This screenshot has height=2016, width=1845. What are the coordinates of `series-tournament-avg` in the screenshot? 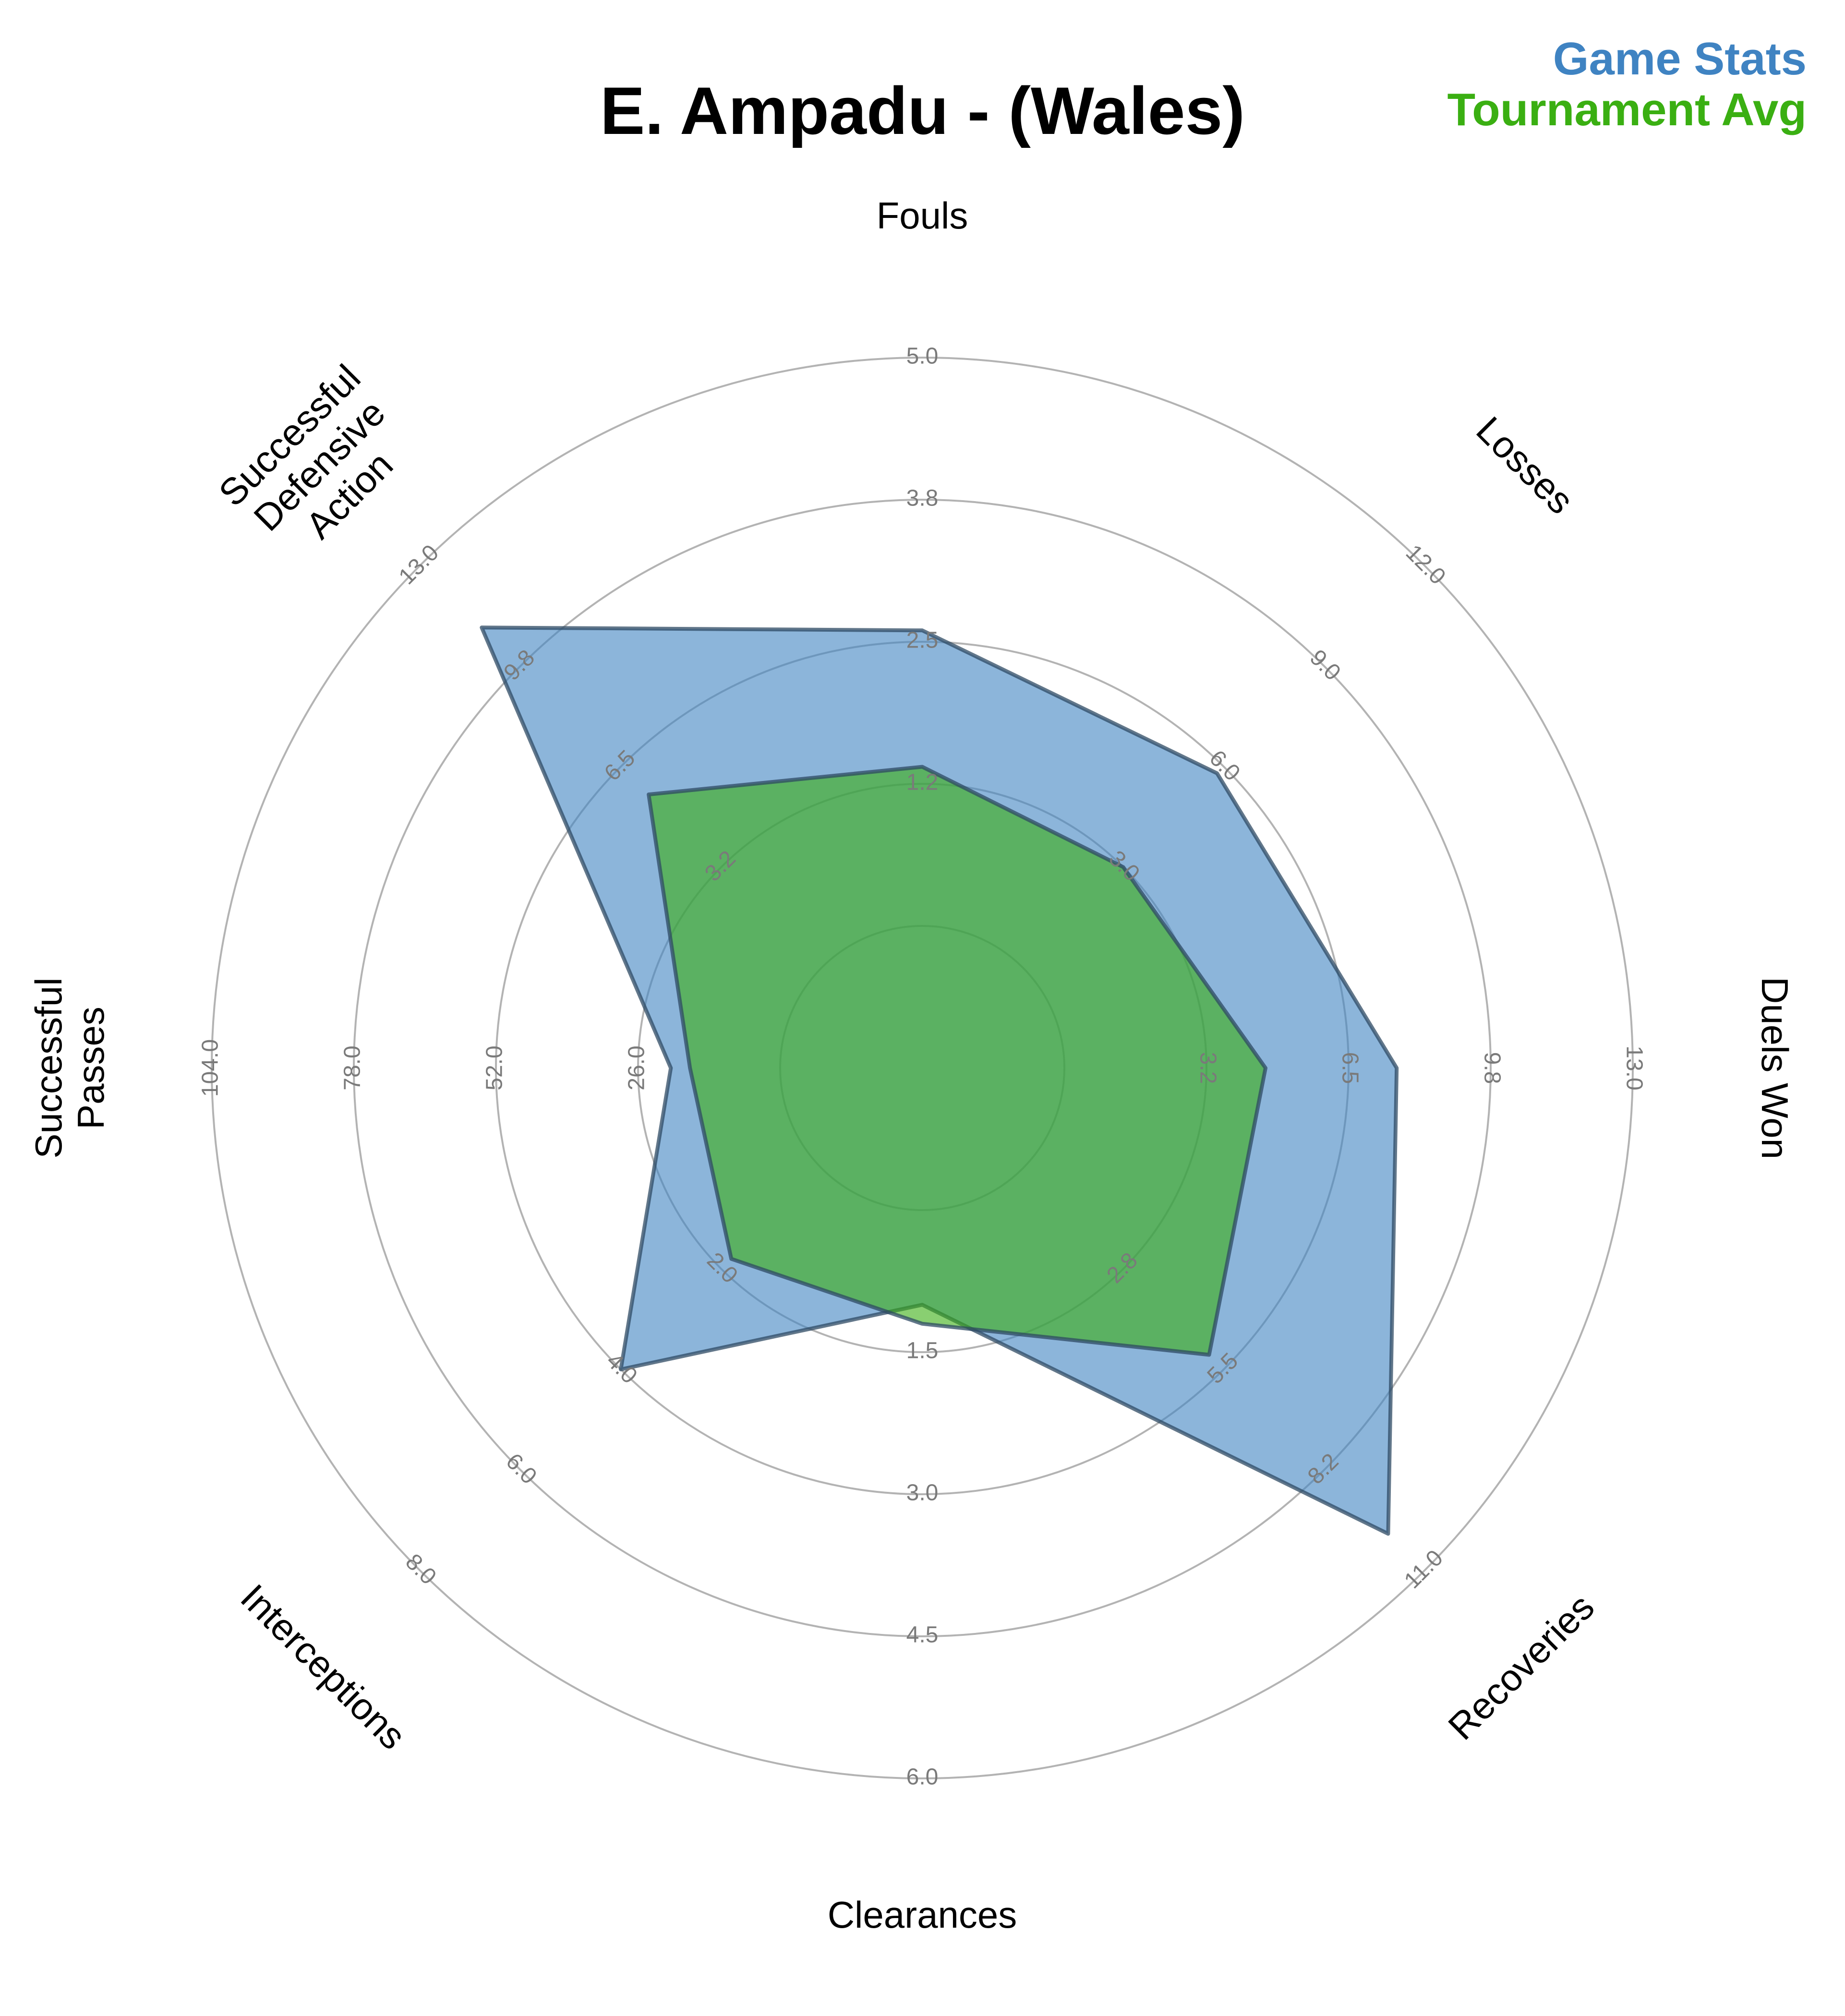 It's located at (957, 1061).